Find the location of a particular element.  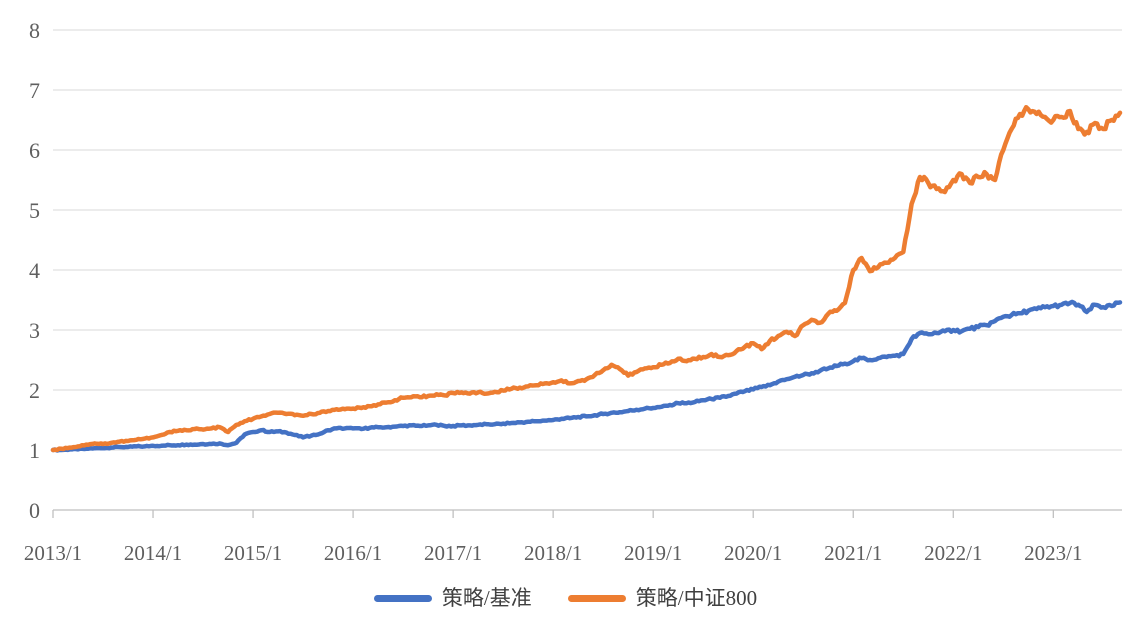

y-axis-tick-label: 0 is located at coordinates (34, 510).